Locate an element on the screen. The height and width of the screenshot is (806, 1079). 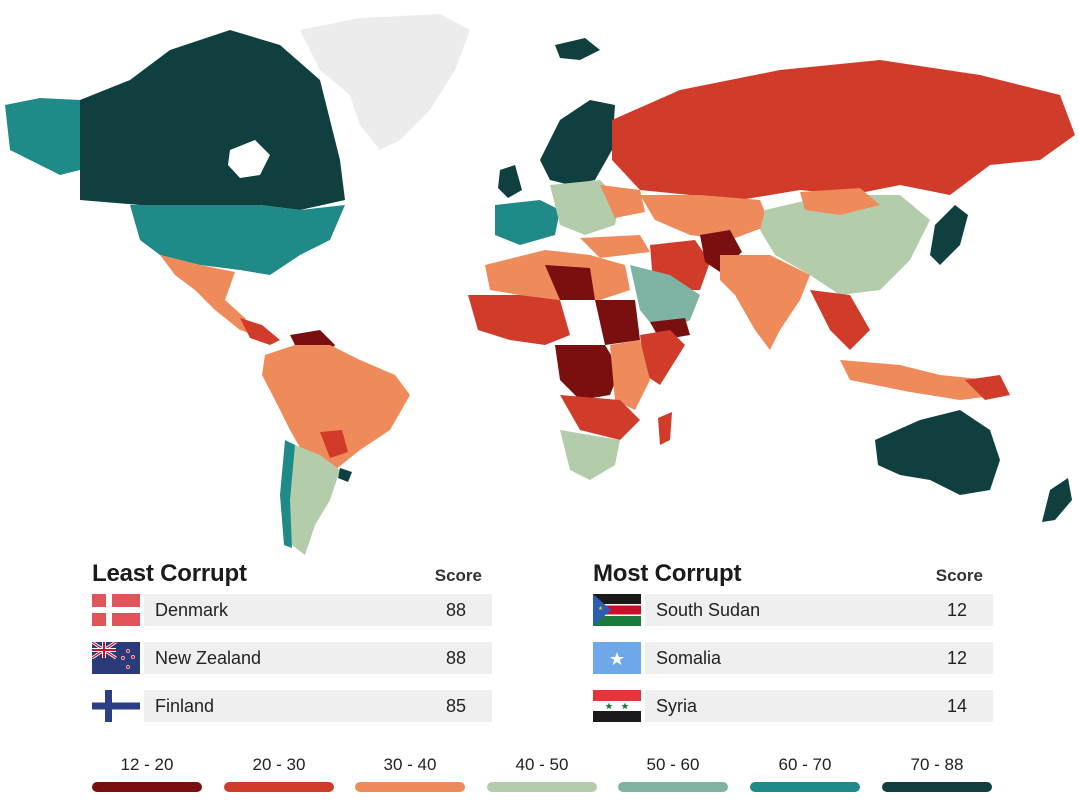
legend-item: 30 - 40 is located at coordinates (410, 773).